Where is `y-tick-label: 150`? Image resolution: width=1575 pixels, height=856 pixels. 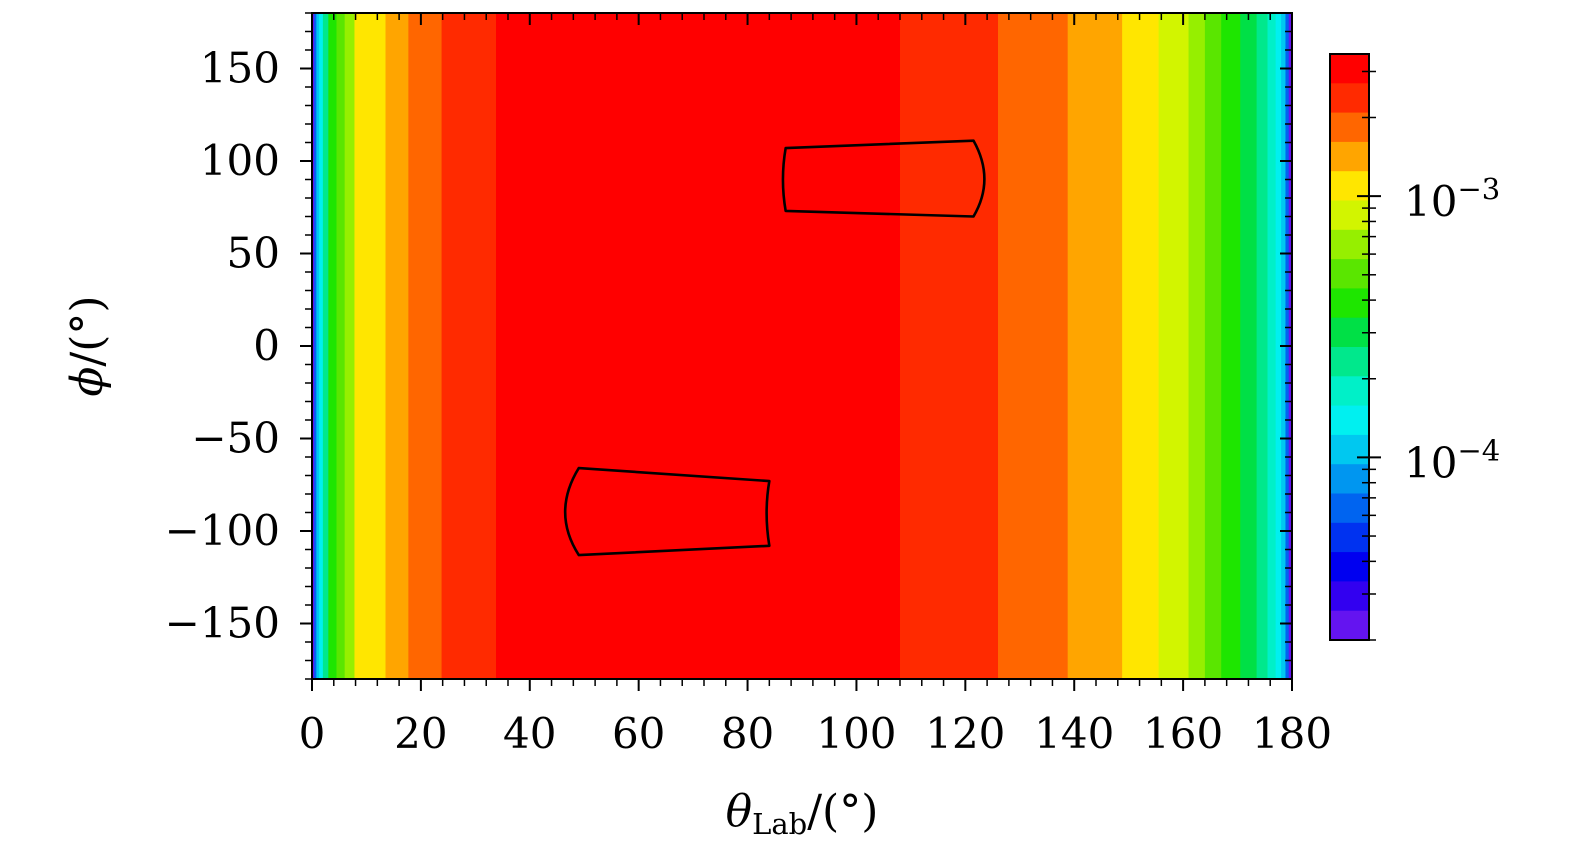 y-tick-label: 150 is located at coordinates (240, 68).